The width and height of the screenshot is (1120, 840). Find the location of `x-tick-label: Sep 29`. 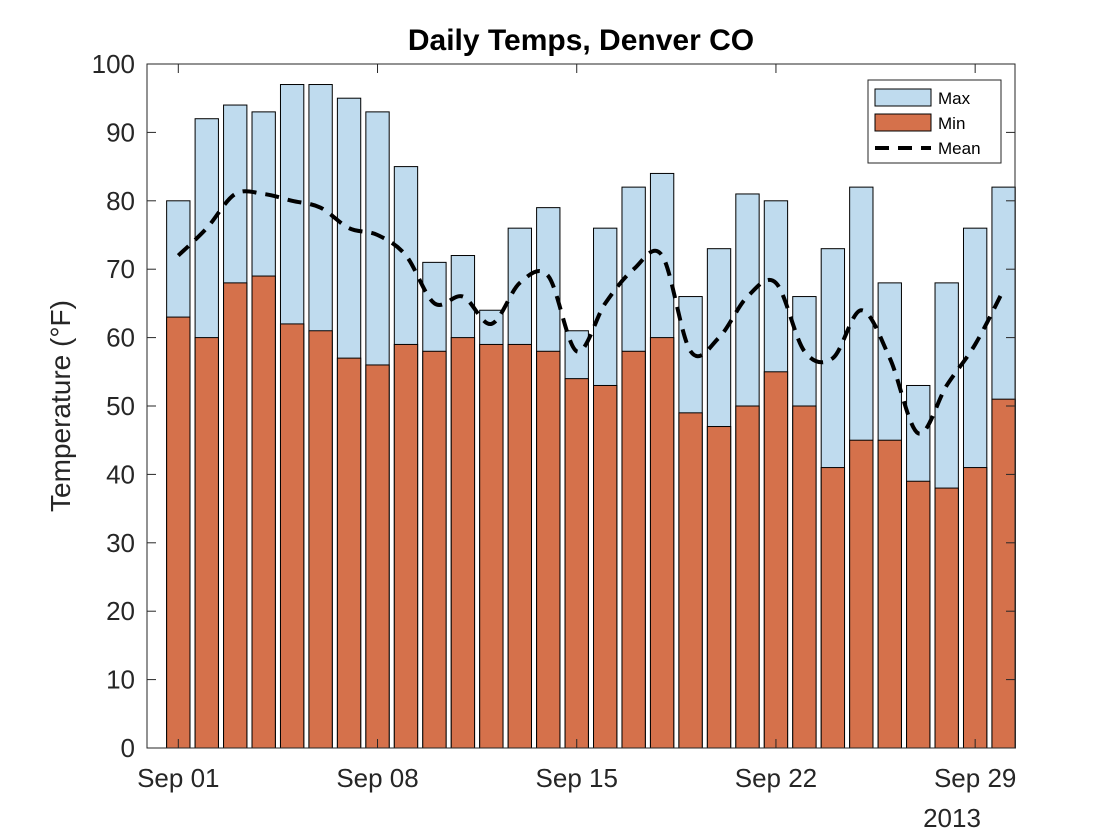

x-tick-label: Sep 29 is located at coordinates (975, 778).